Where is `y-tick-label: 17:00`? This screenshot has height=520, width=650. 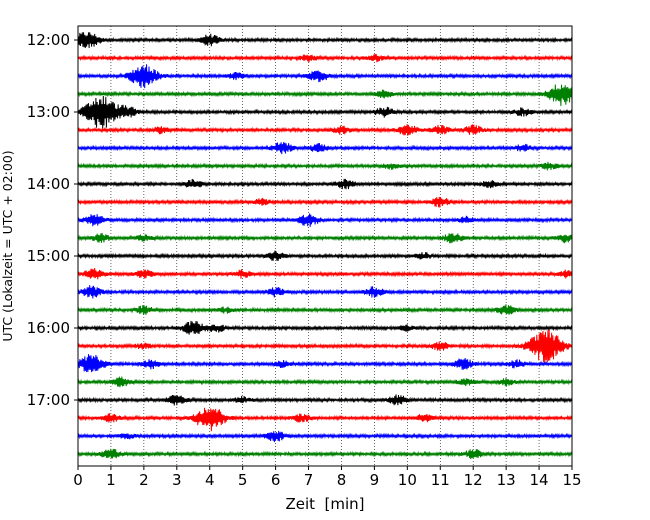 y-tick-label: 17:00 is located at coordinates (48, 400).